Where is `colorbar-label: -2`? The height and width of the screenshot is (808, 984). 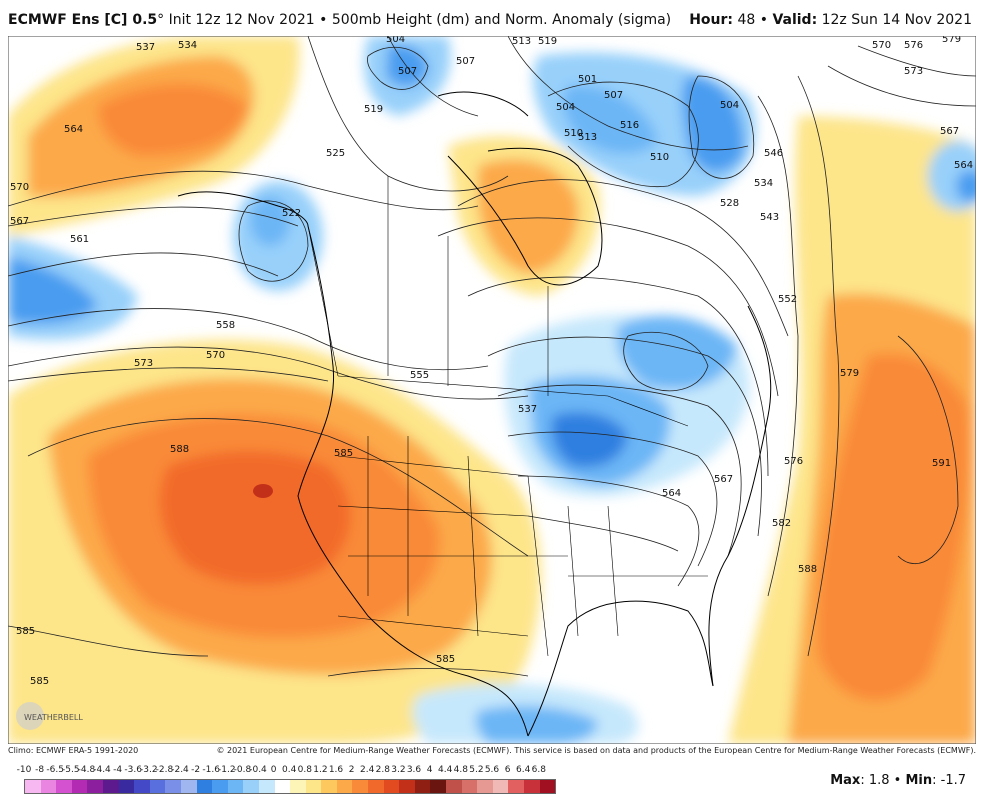 colorbar-label: -2 is located at coordinates (196, 770).